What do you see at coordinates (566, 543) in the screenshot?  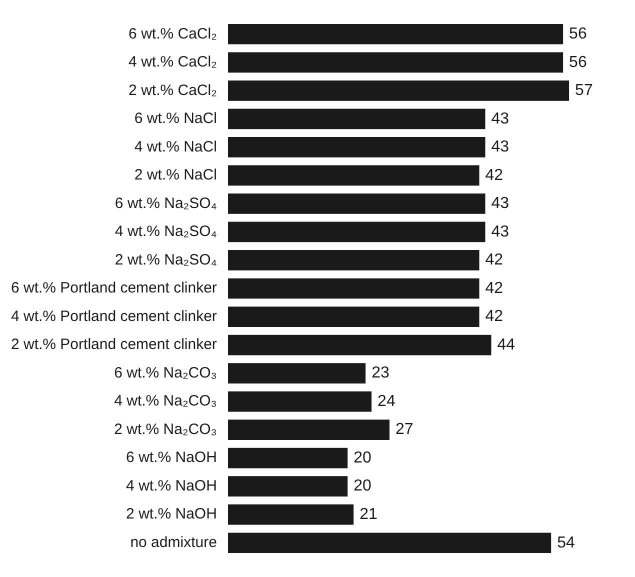 I see `data-label: 54` at bounding box center [566, 543].